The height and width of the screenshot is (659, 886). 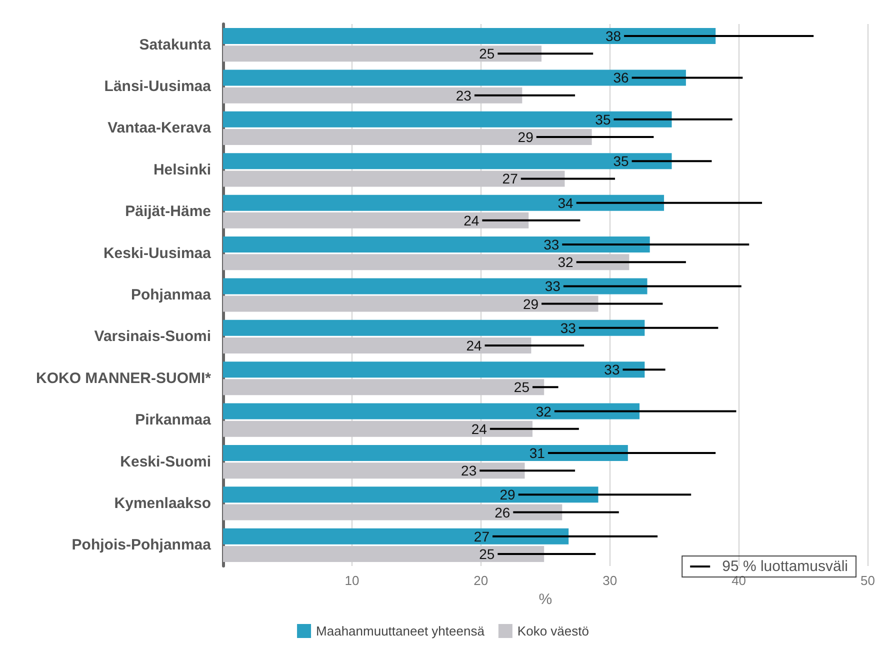 What do you see at coordinates (401, 631) in the screenshot?
I see `legend-label: Maahanmuuttaneet yhteensä` at bounding box center [401, 631].